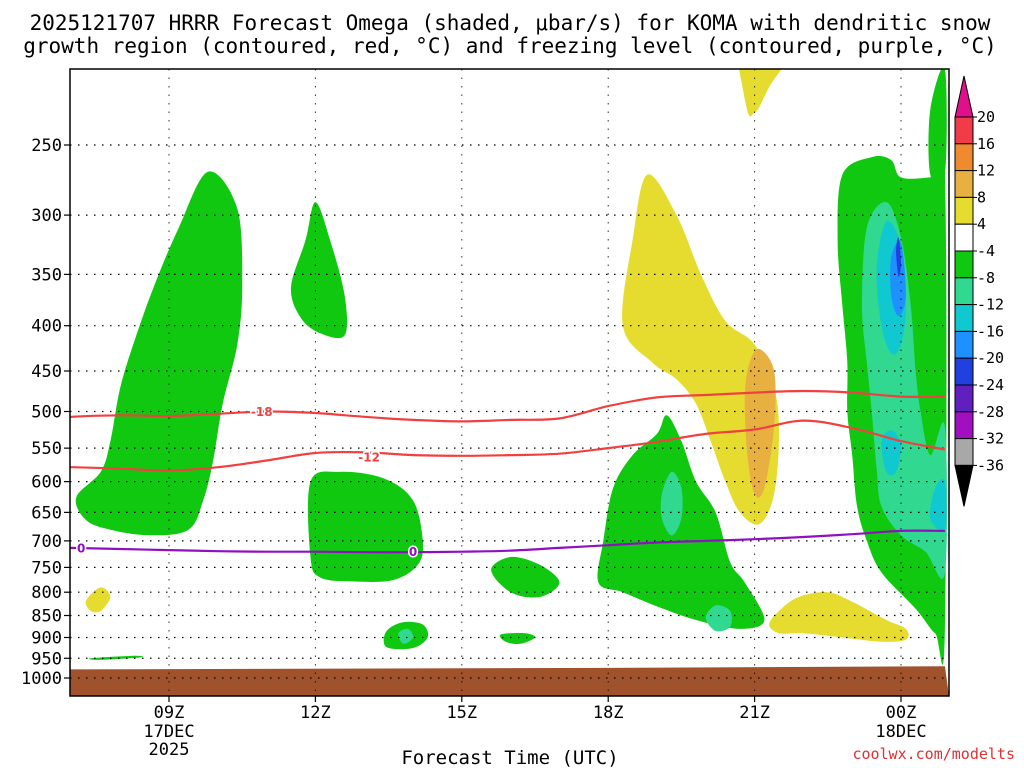  I want to click on omega-region-descent-e, so click(760, 423).